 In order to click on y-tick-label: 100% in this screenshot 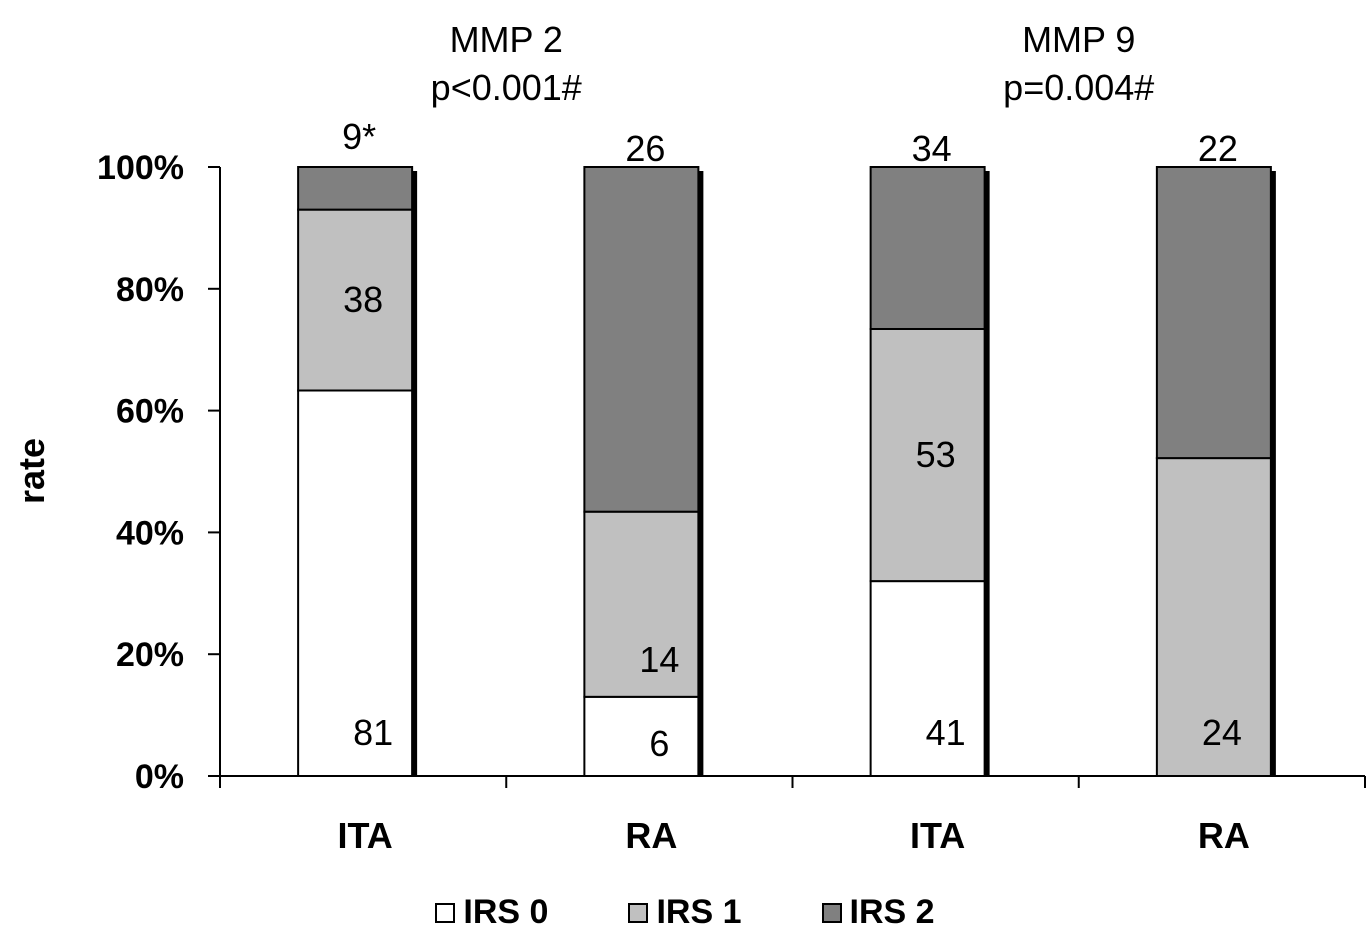, I will do `click(140, 168)`.